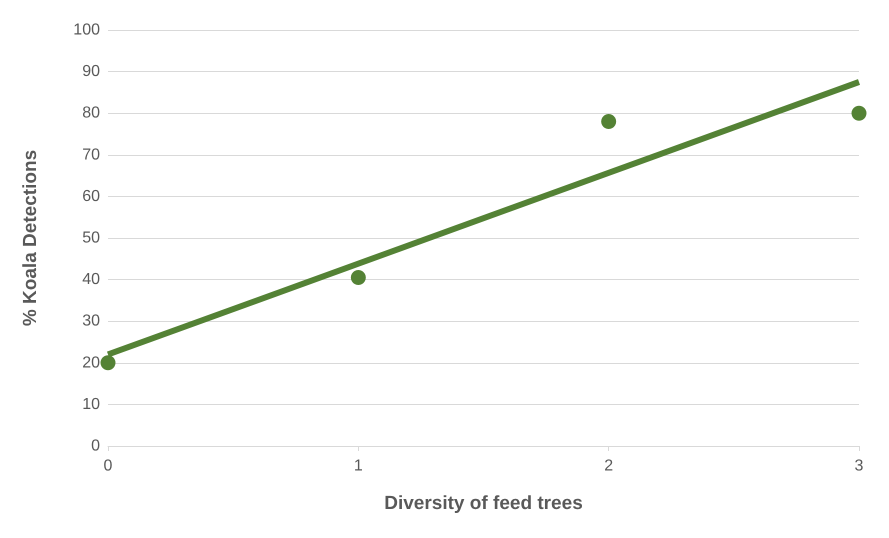 The width and height of the screenshot is (889, 538). What do you see at coordinates (91, 71) in the screenshot?
I see `y-tick-label: 90` at bounding box center [91, 71].